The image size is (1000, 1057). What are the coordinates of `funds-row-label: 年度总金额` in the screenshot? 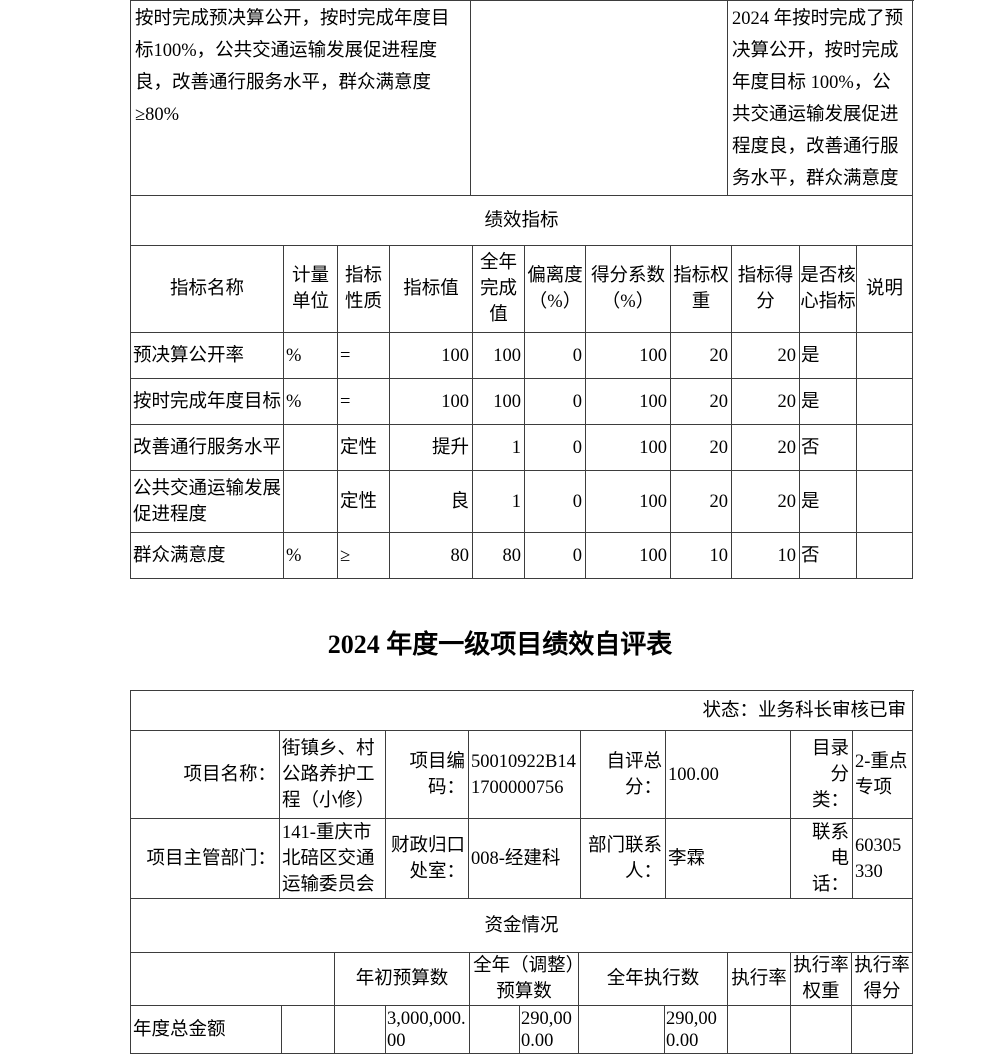 It's located at (206, 1030).